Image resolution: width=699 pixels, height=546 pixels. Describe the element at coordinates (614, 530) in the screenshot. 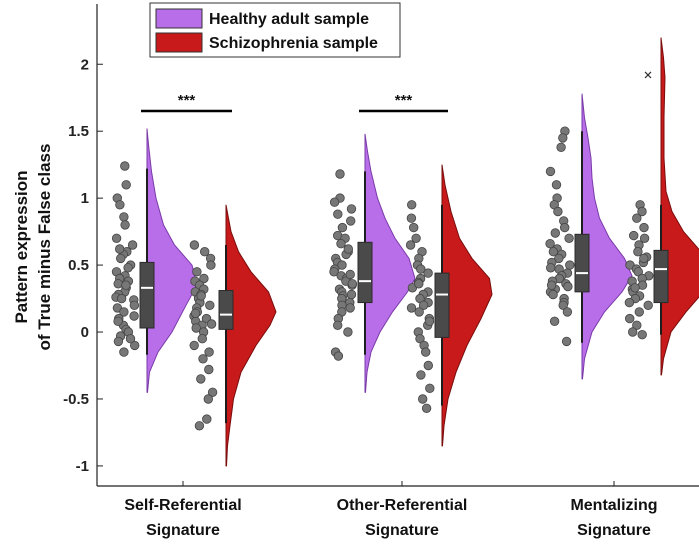

I see `x-tick-label-mentalizing-line2: Signature` at that location.